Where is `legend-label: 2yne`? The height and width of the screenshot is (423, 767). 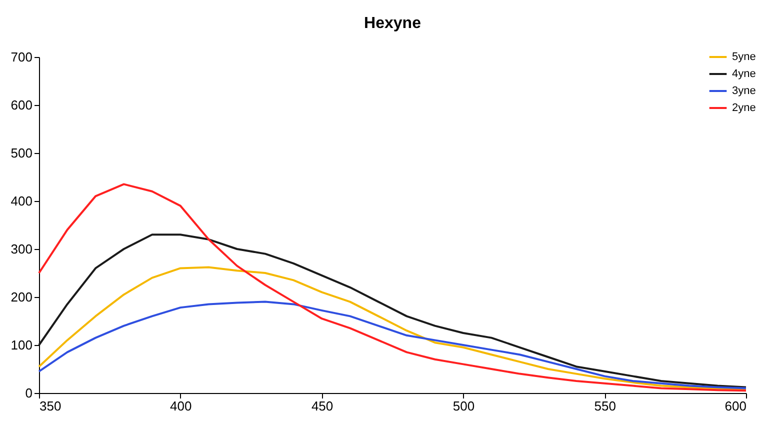
legend-label: 2yne is located at coordinates (744, 108).